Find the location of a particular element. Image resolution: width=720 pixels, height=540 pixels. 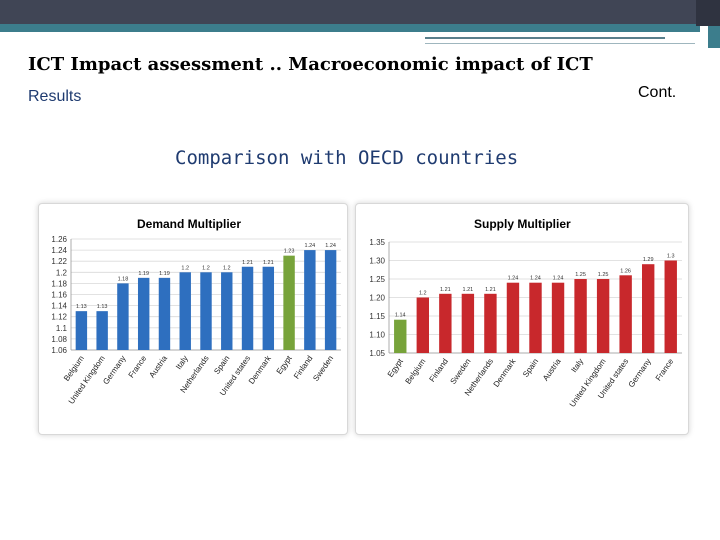

data-label: 1.3 is located at coordinates (671, 257).